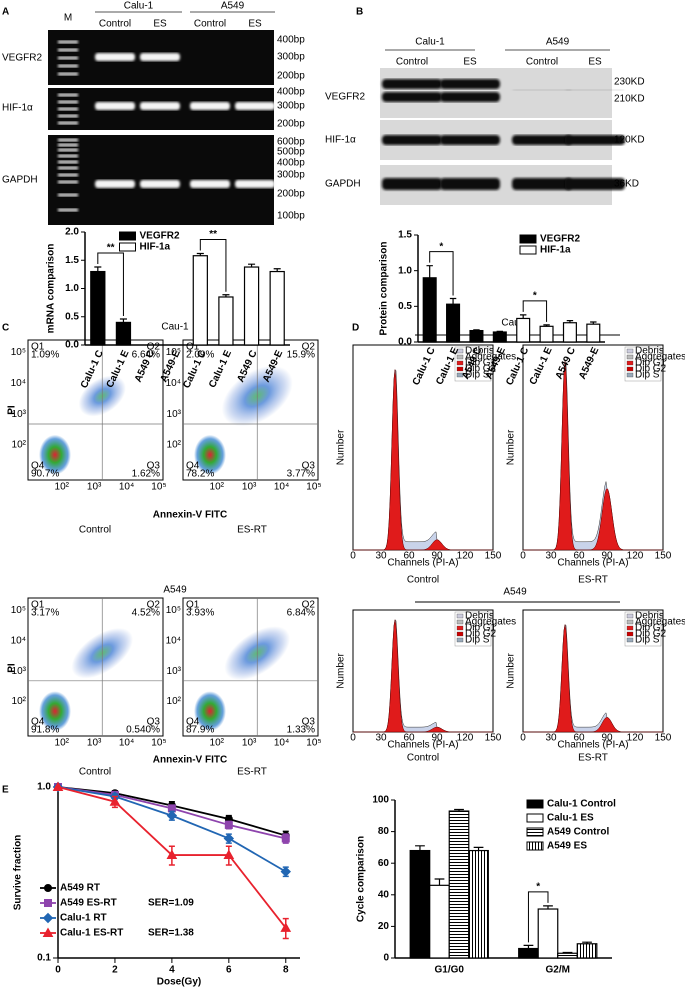 The image size is (685, 989). I want to click on legend-label: Calu-1 ES-RT, so click(91, 933).